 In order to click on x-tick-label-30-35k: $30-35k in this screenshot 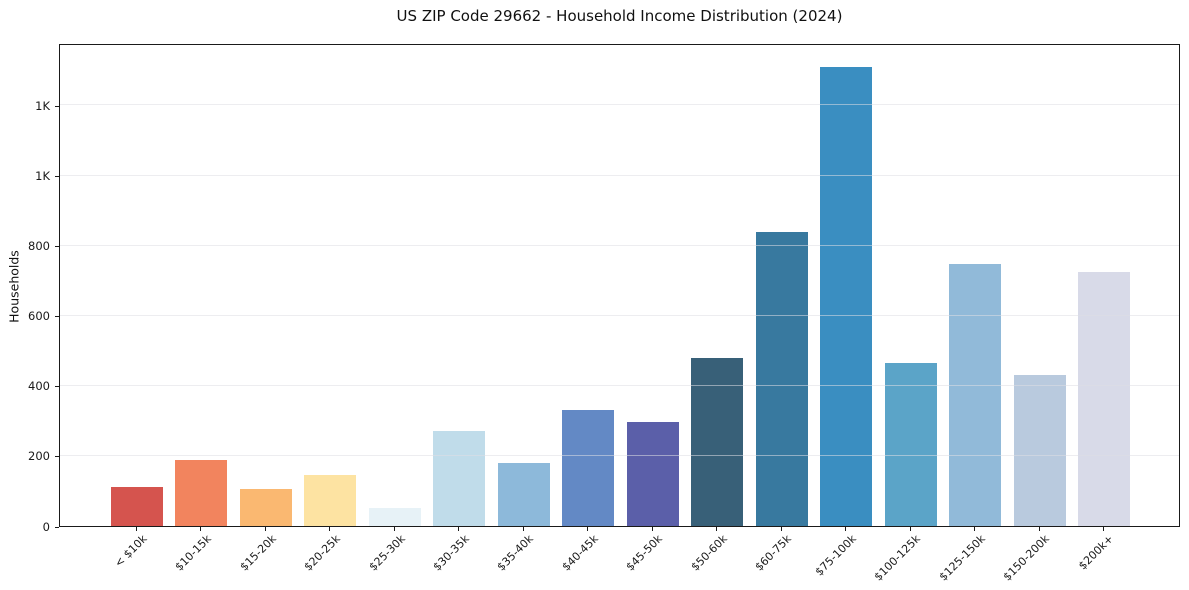, I will do `click(451, 553)`.